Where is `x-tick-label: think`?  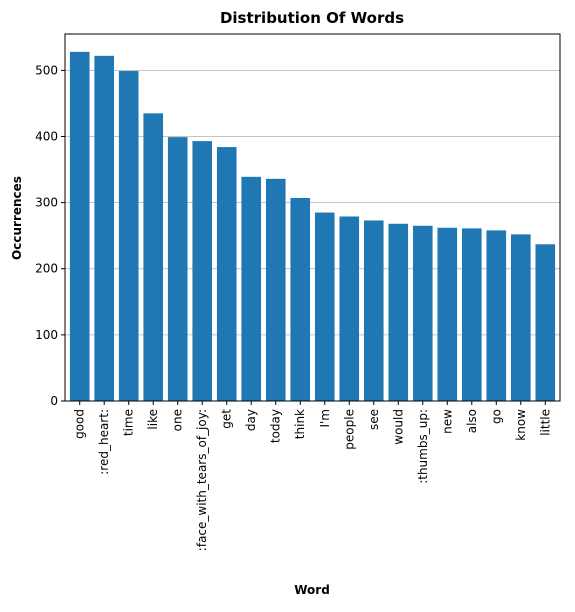
x-tick-label: think is located at coordinates (300, 424).